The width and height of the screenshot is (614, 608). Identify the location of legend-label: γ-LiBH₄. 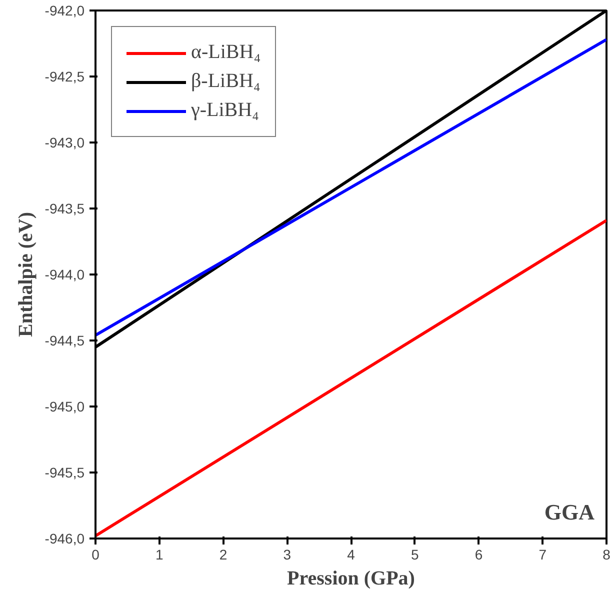
(225, 110).